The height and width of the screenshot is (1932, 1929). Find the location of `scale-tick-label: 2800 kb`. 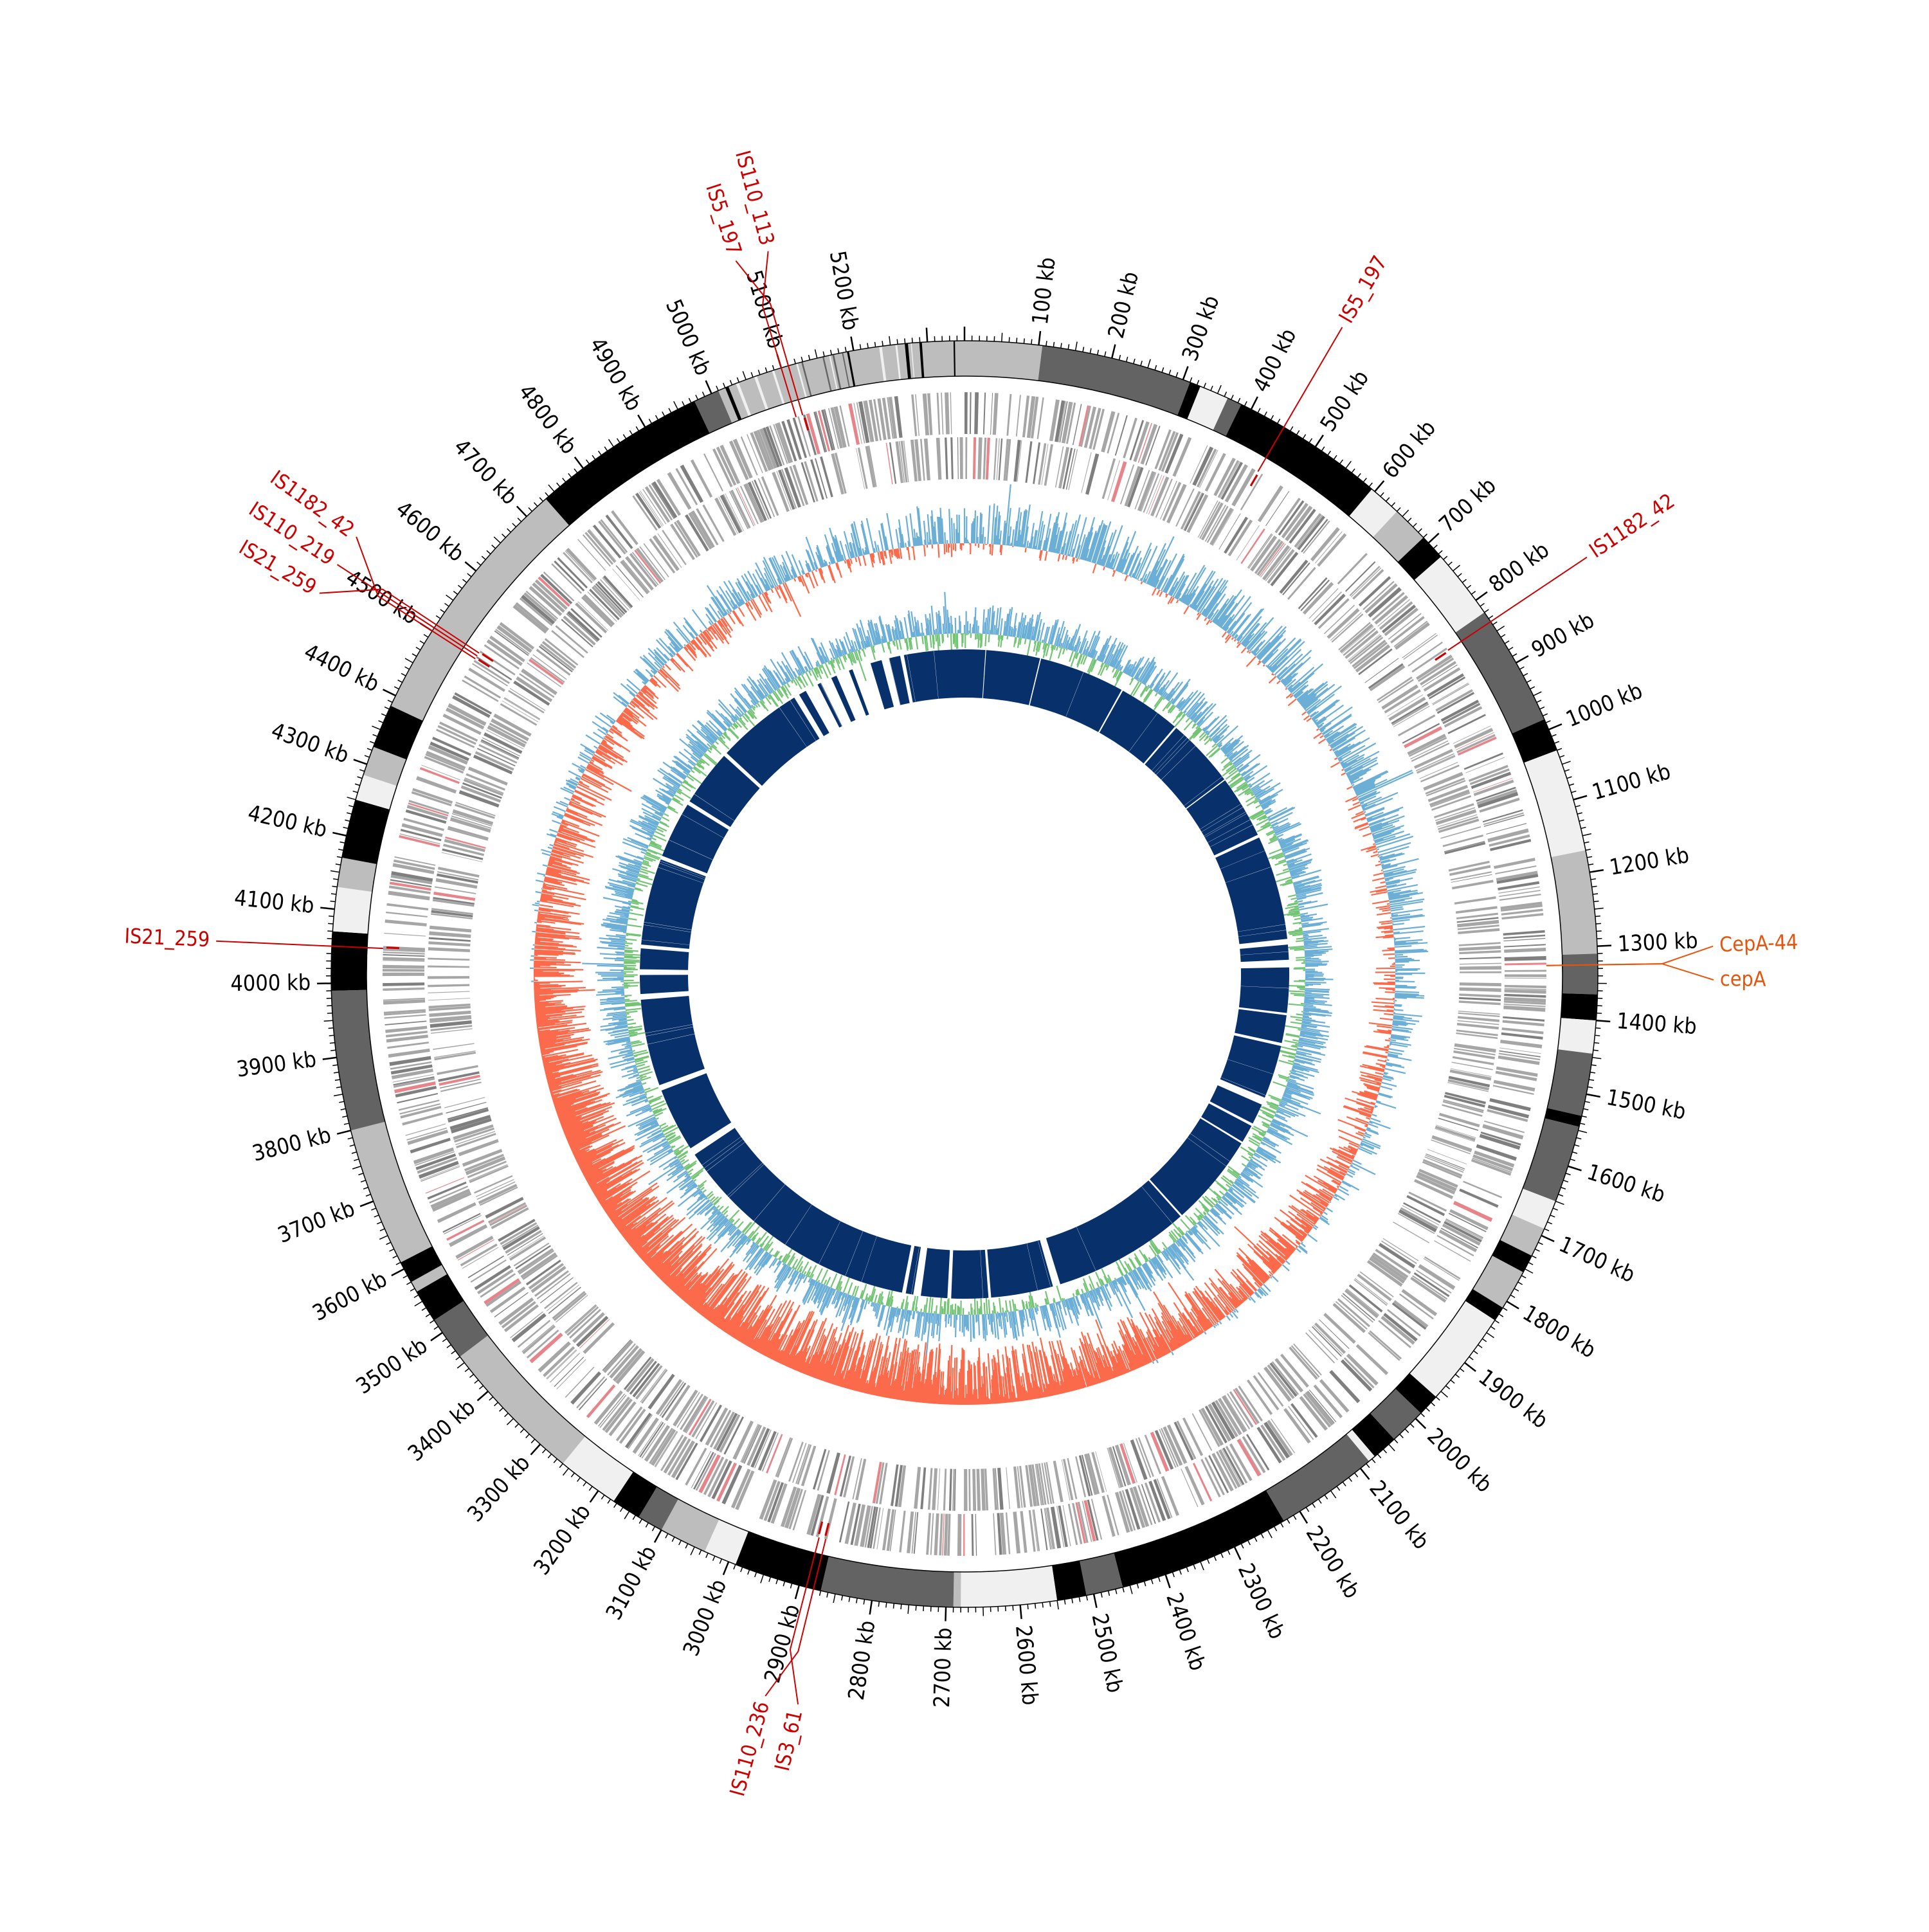

scale-tick-label: 2800 kb is located at coordinates (862, 1660).